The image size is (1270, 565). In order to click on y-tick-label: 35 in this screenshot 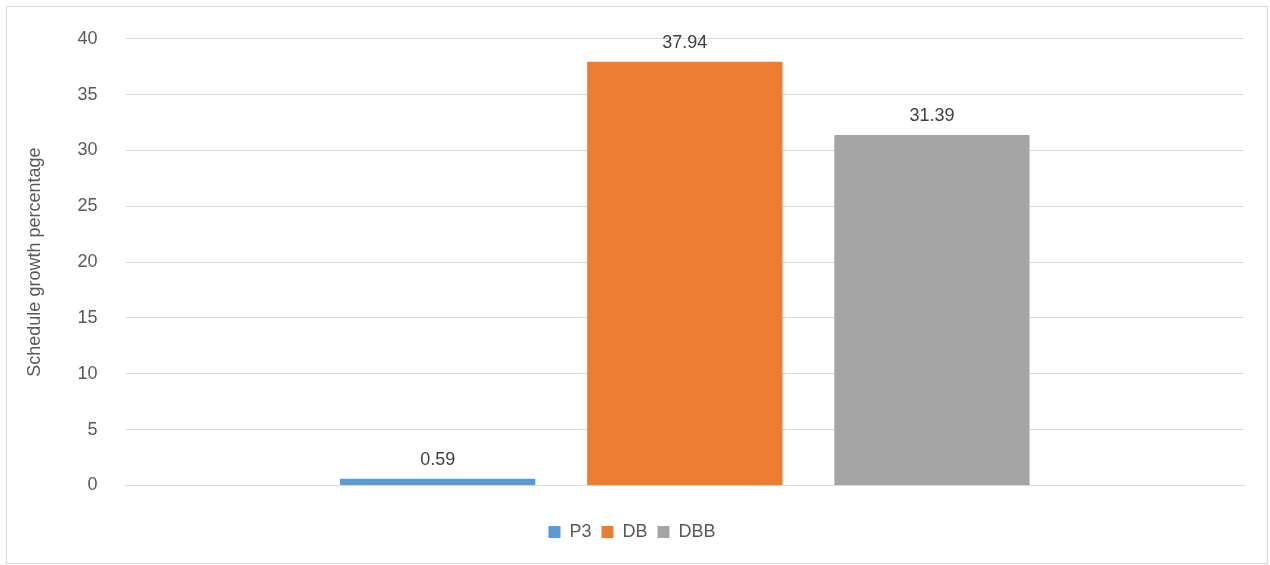, I will do `click(87, 93)`.